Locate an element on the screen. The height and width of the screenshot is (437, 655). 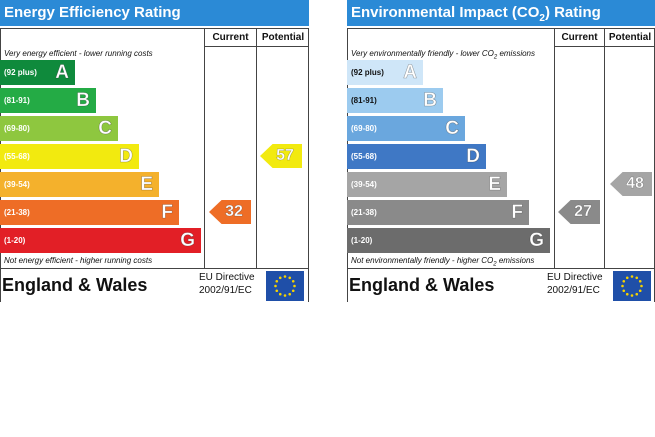
column-header-potential: Potential is located at coordinates (630, 37).